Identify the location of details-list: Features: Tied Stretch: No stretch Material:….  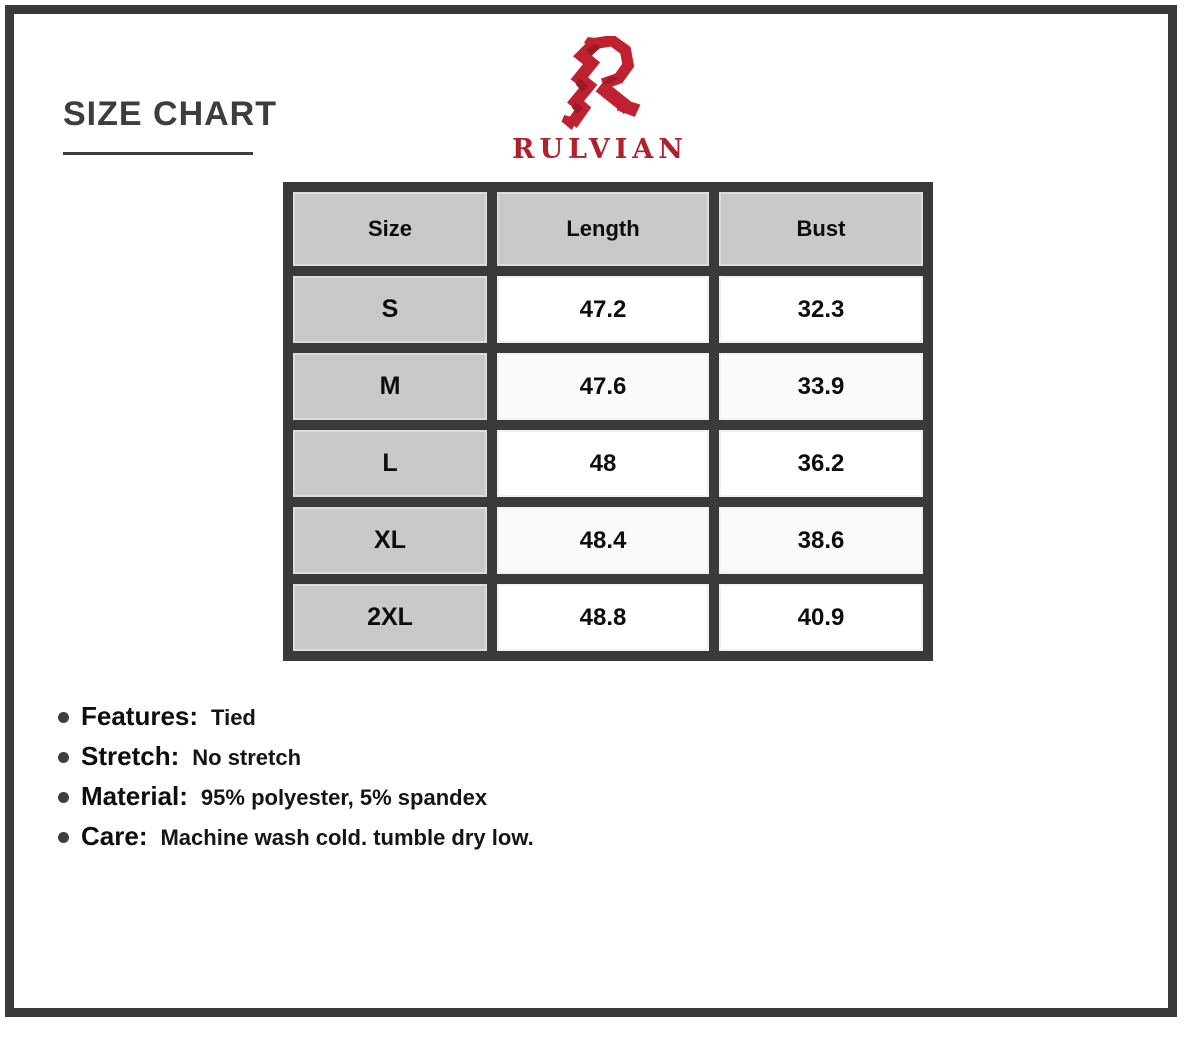
(296, 782).